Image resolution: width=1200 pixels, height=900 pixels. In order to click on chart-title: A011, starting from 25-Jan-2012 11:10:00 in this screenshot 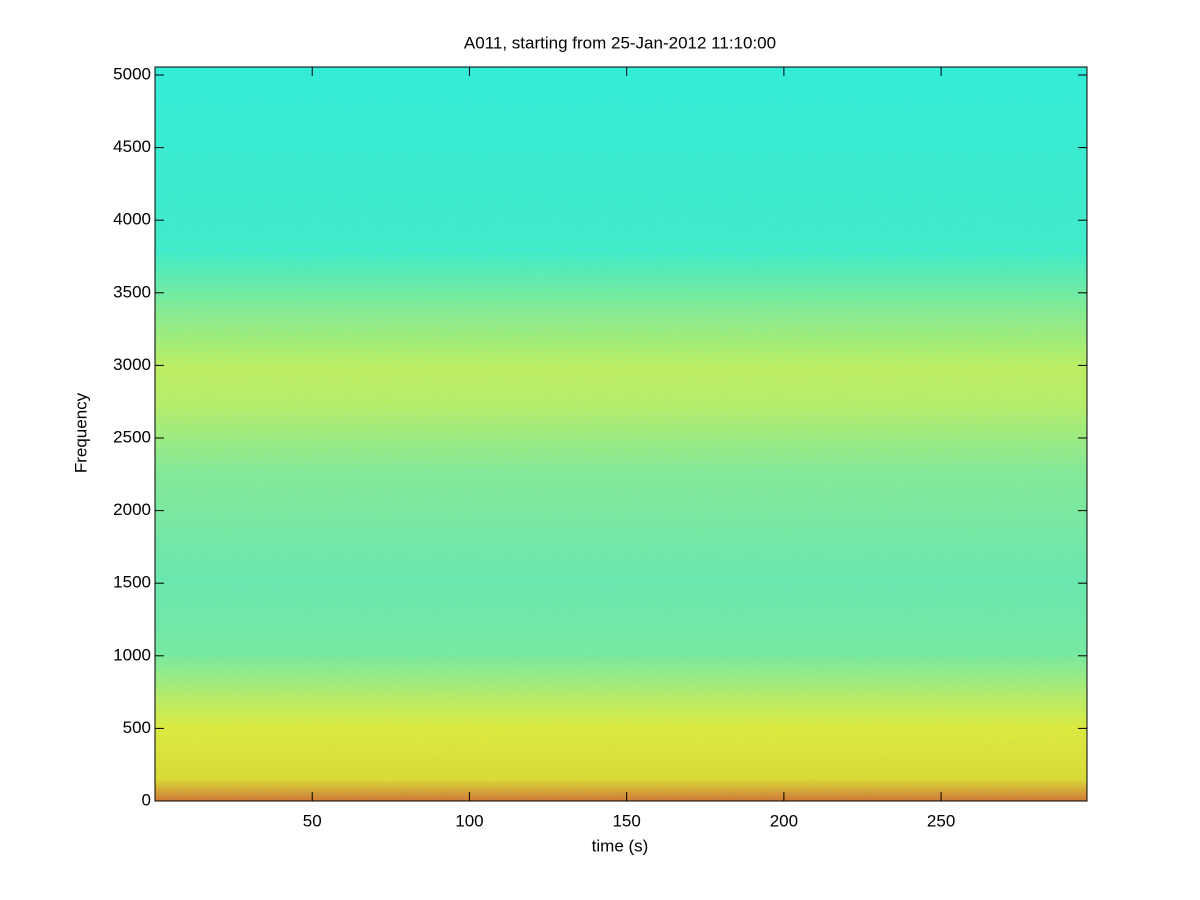, I will do `click(620, 42)`.